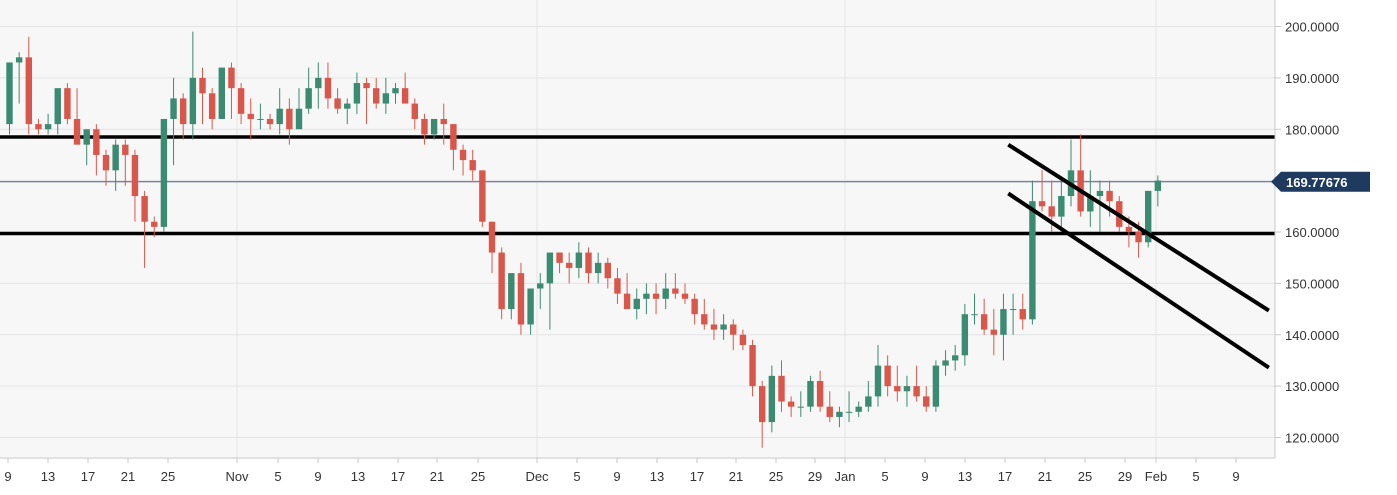 This screenshot has height=495, width=1397. What do you see at coordinates (237, 476) in the screenshot?
I see `x-tick-label: Nov` at bounding box center [237, 476].